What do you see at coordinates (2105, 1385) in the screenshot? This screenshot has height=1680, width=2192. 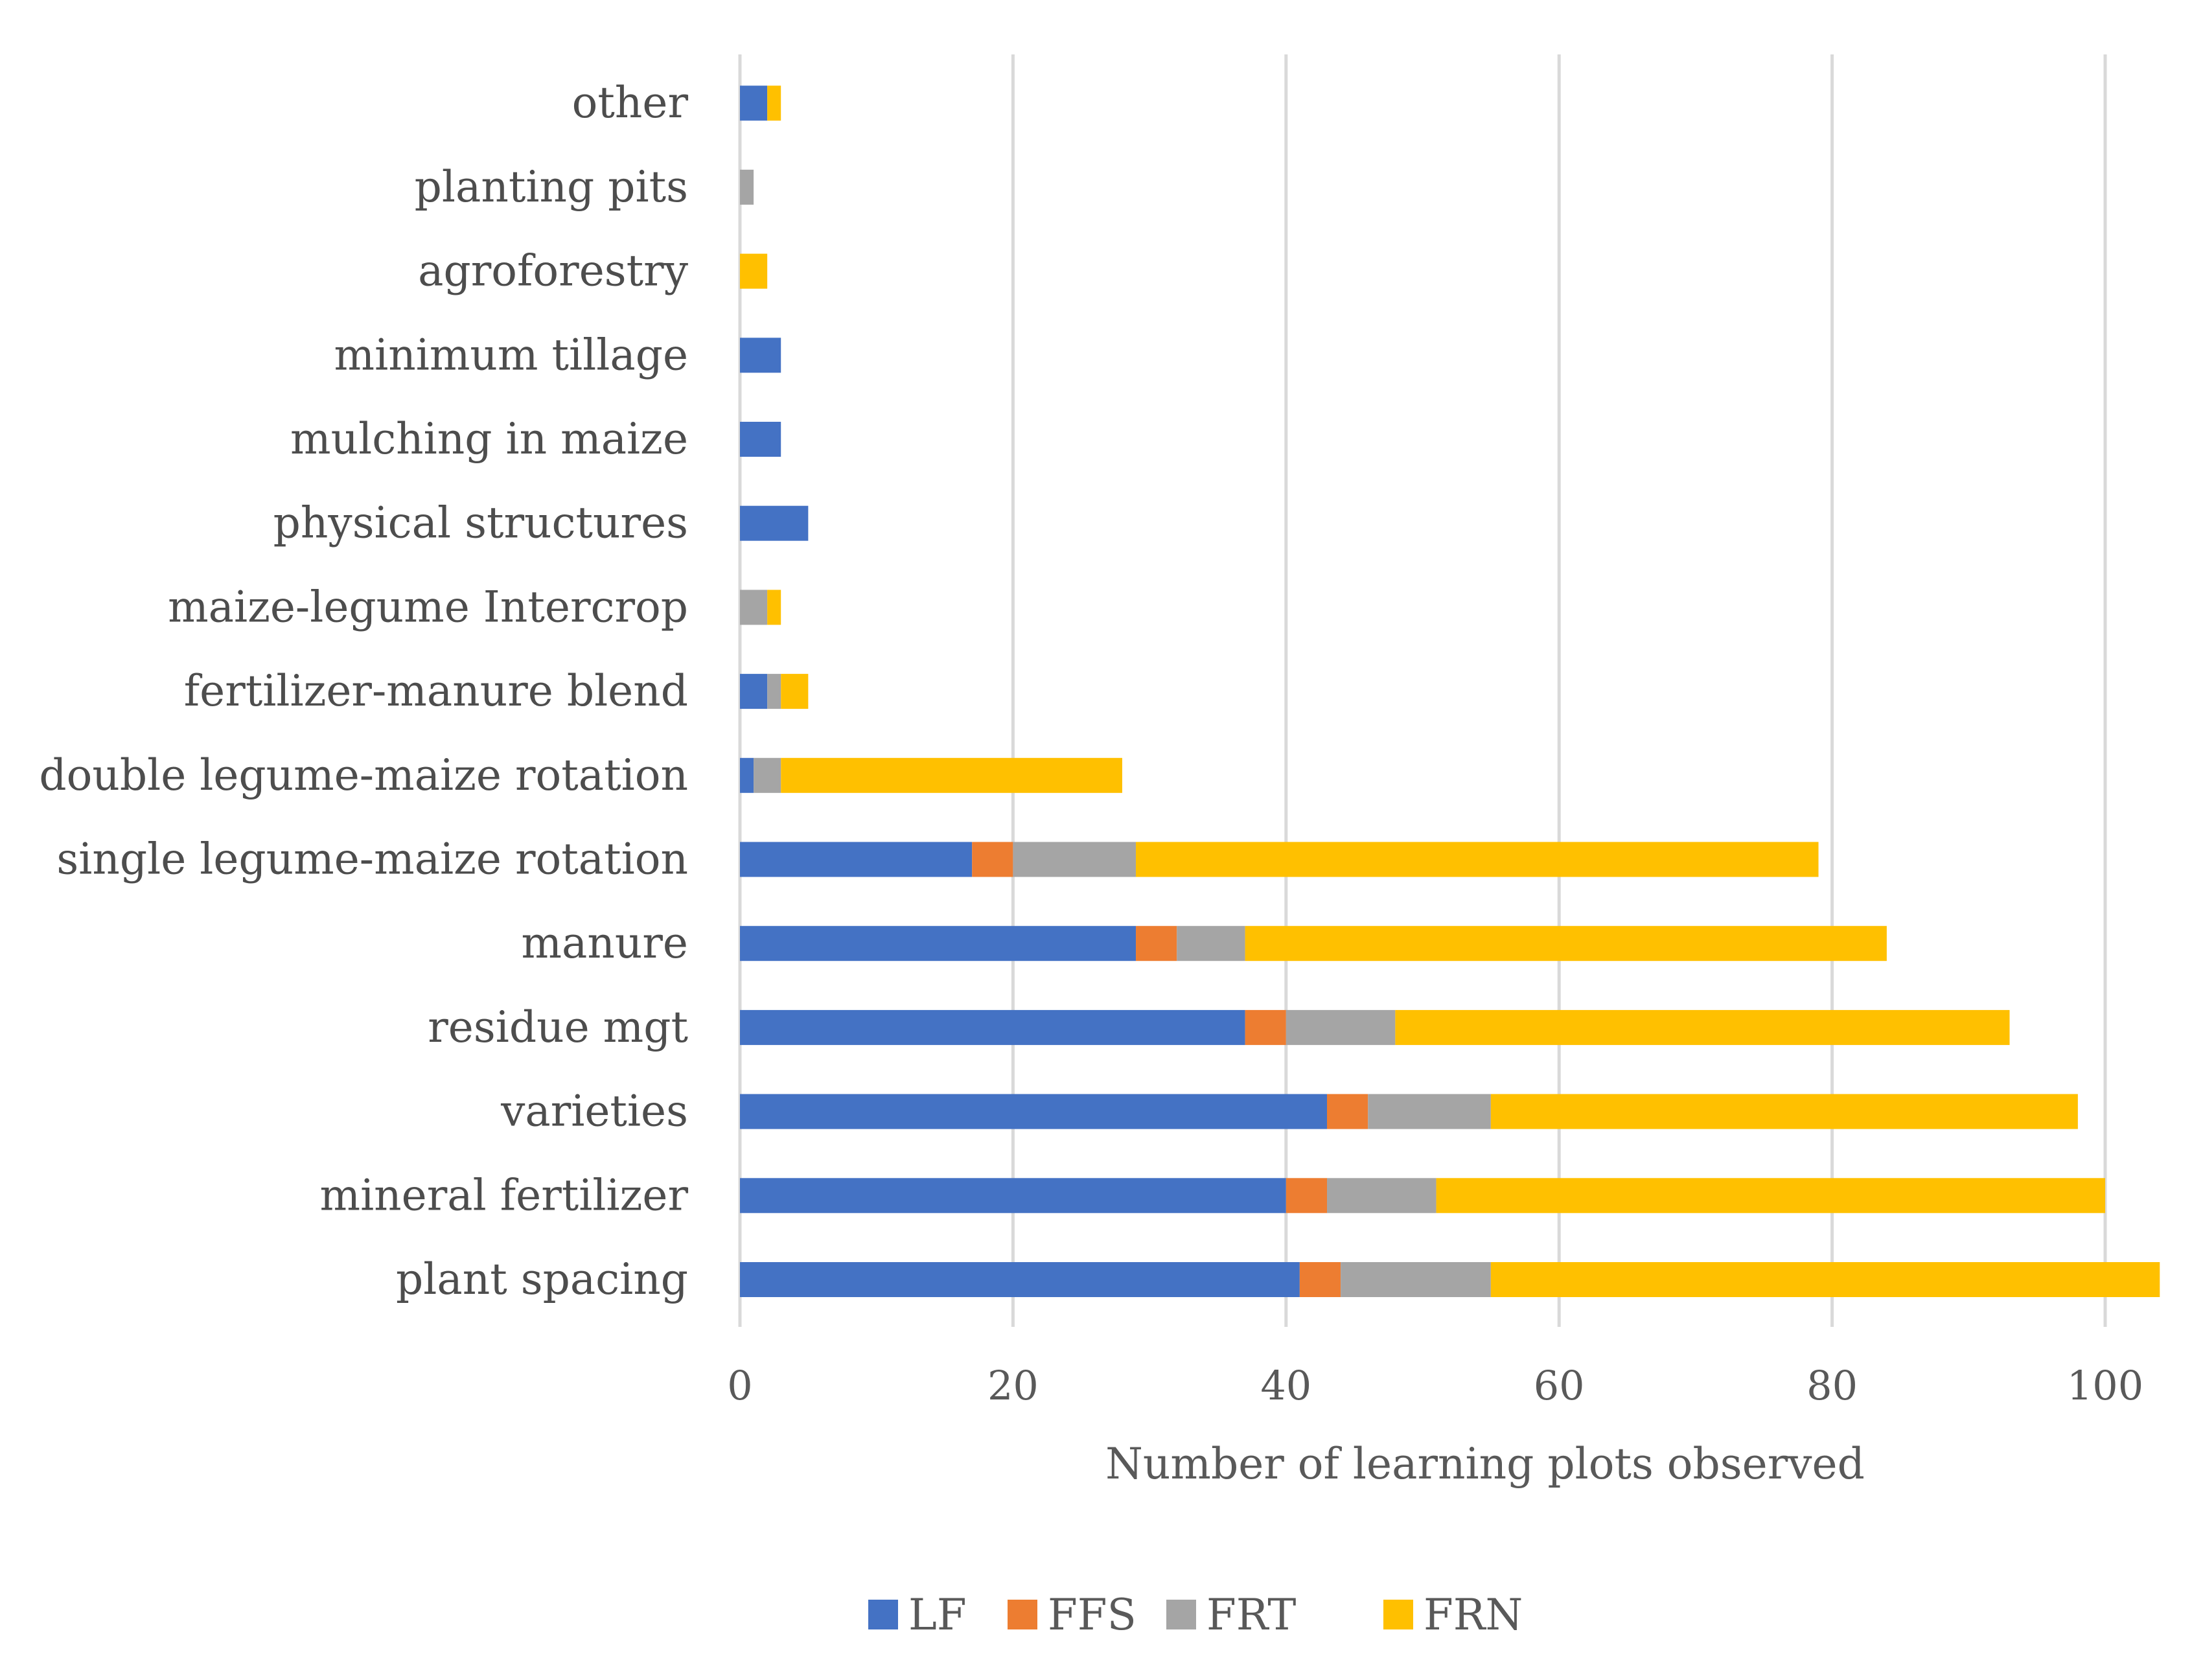 I see `x-tick-label-100: 100` at bounding box center [2105, 1385].